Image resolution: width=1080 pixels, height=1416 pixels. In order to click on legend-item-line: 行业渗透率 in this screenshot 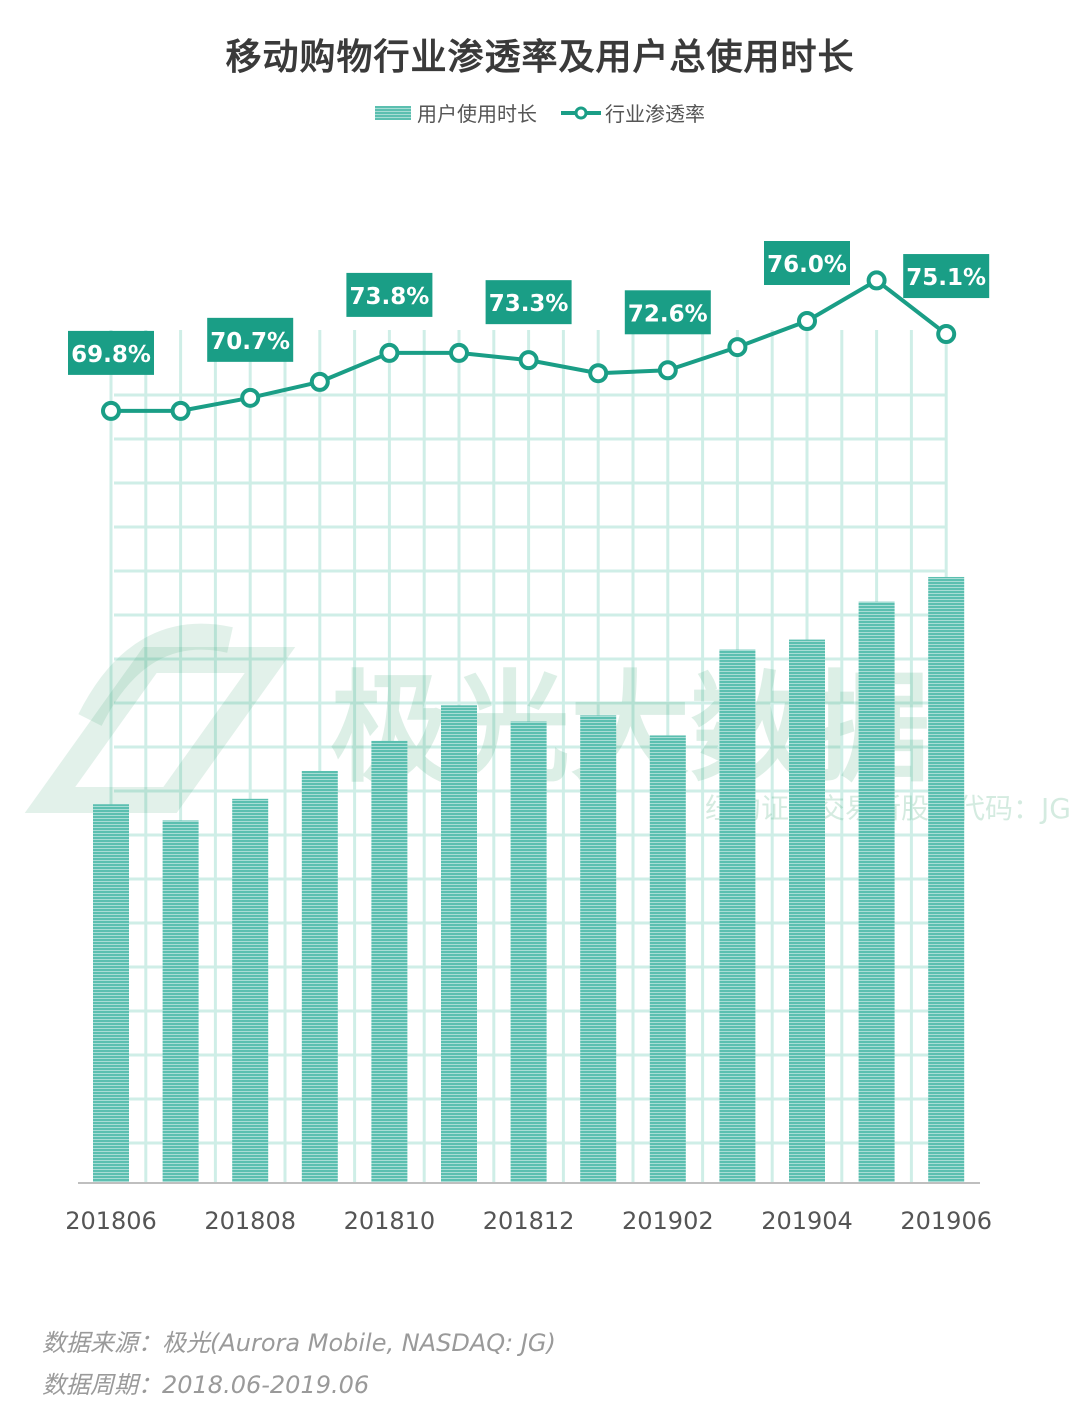, I will do `click(633, 112)`.